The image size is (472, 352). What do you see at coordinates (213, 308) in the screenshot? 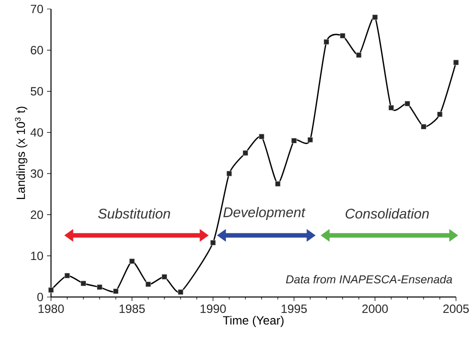
I see `x-tick-label: 1990` at bounding box center [213, 308].